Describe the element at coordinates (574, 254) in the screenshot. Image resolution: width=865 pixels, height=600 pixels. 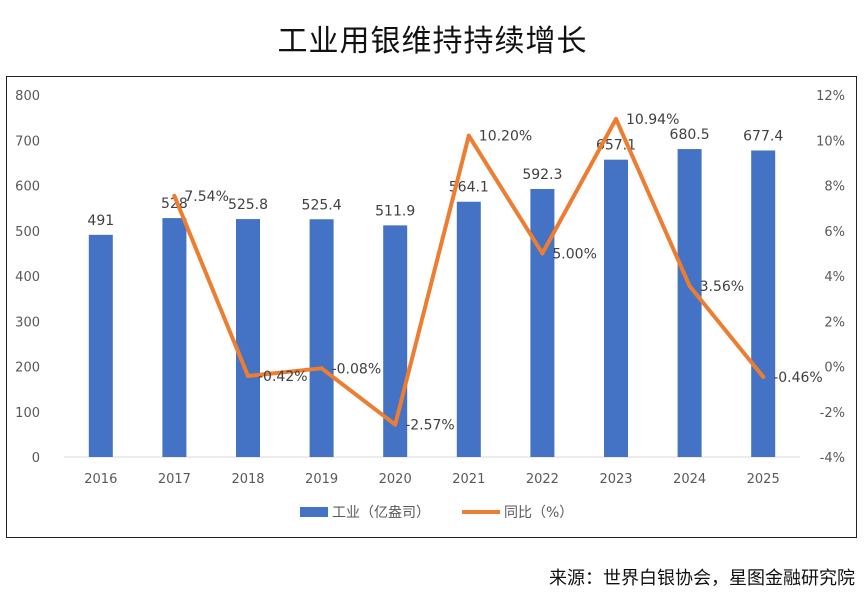
I see `line-data-label: 5.00%` at that location.